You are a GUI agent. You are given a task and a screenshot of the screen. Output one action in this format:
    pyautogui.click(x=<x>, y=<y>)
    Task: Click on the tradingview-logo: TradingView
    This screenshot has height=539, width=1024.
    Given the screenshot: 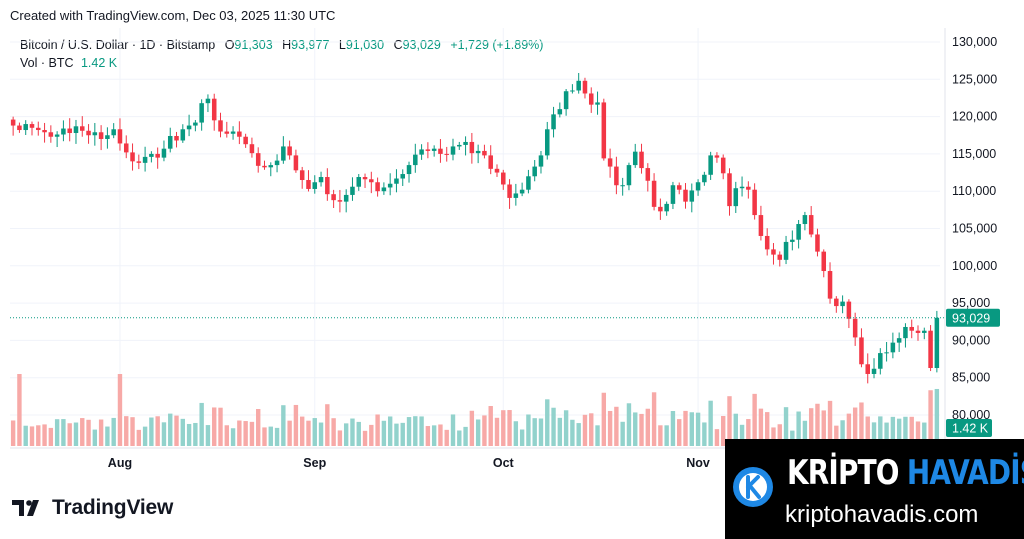 What is the action you would take?
    pyautogui.click(x=92, y=508)
    